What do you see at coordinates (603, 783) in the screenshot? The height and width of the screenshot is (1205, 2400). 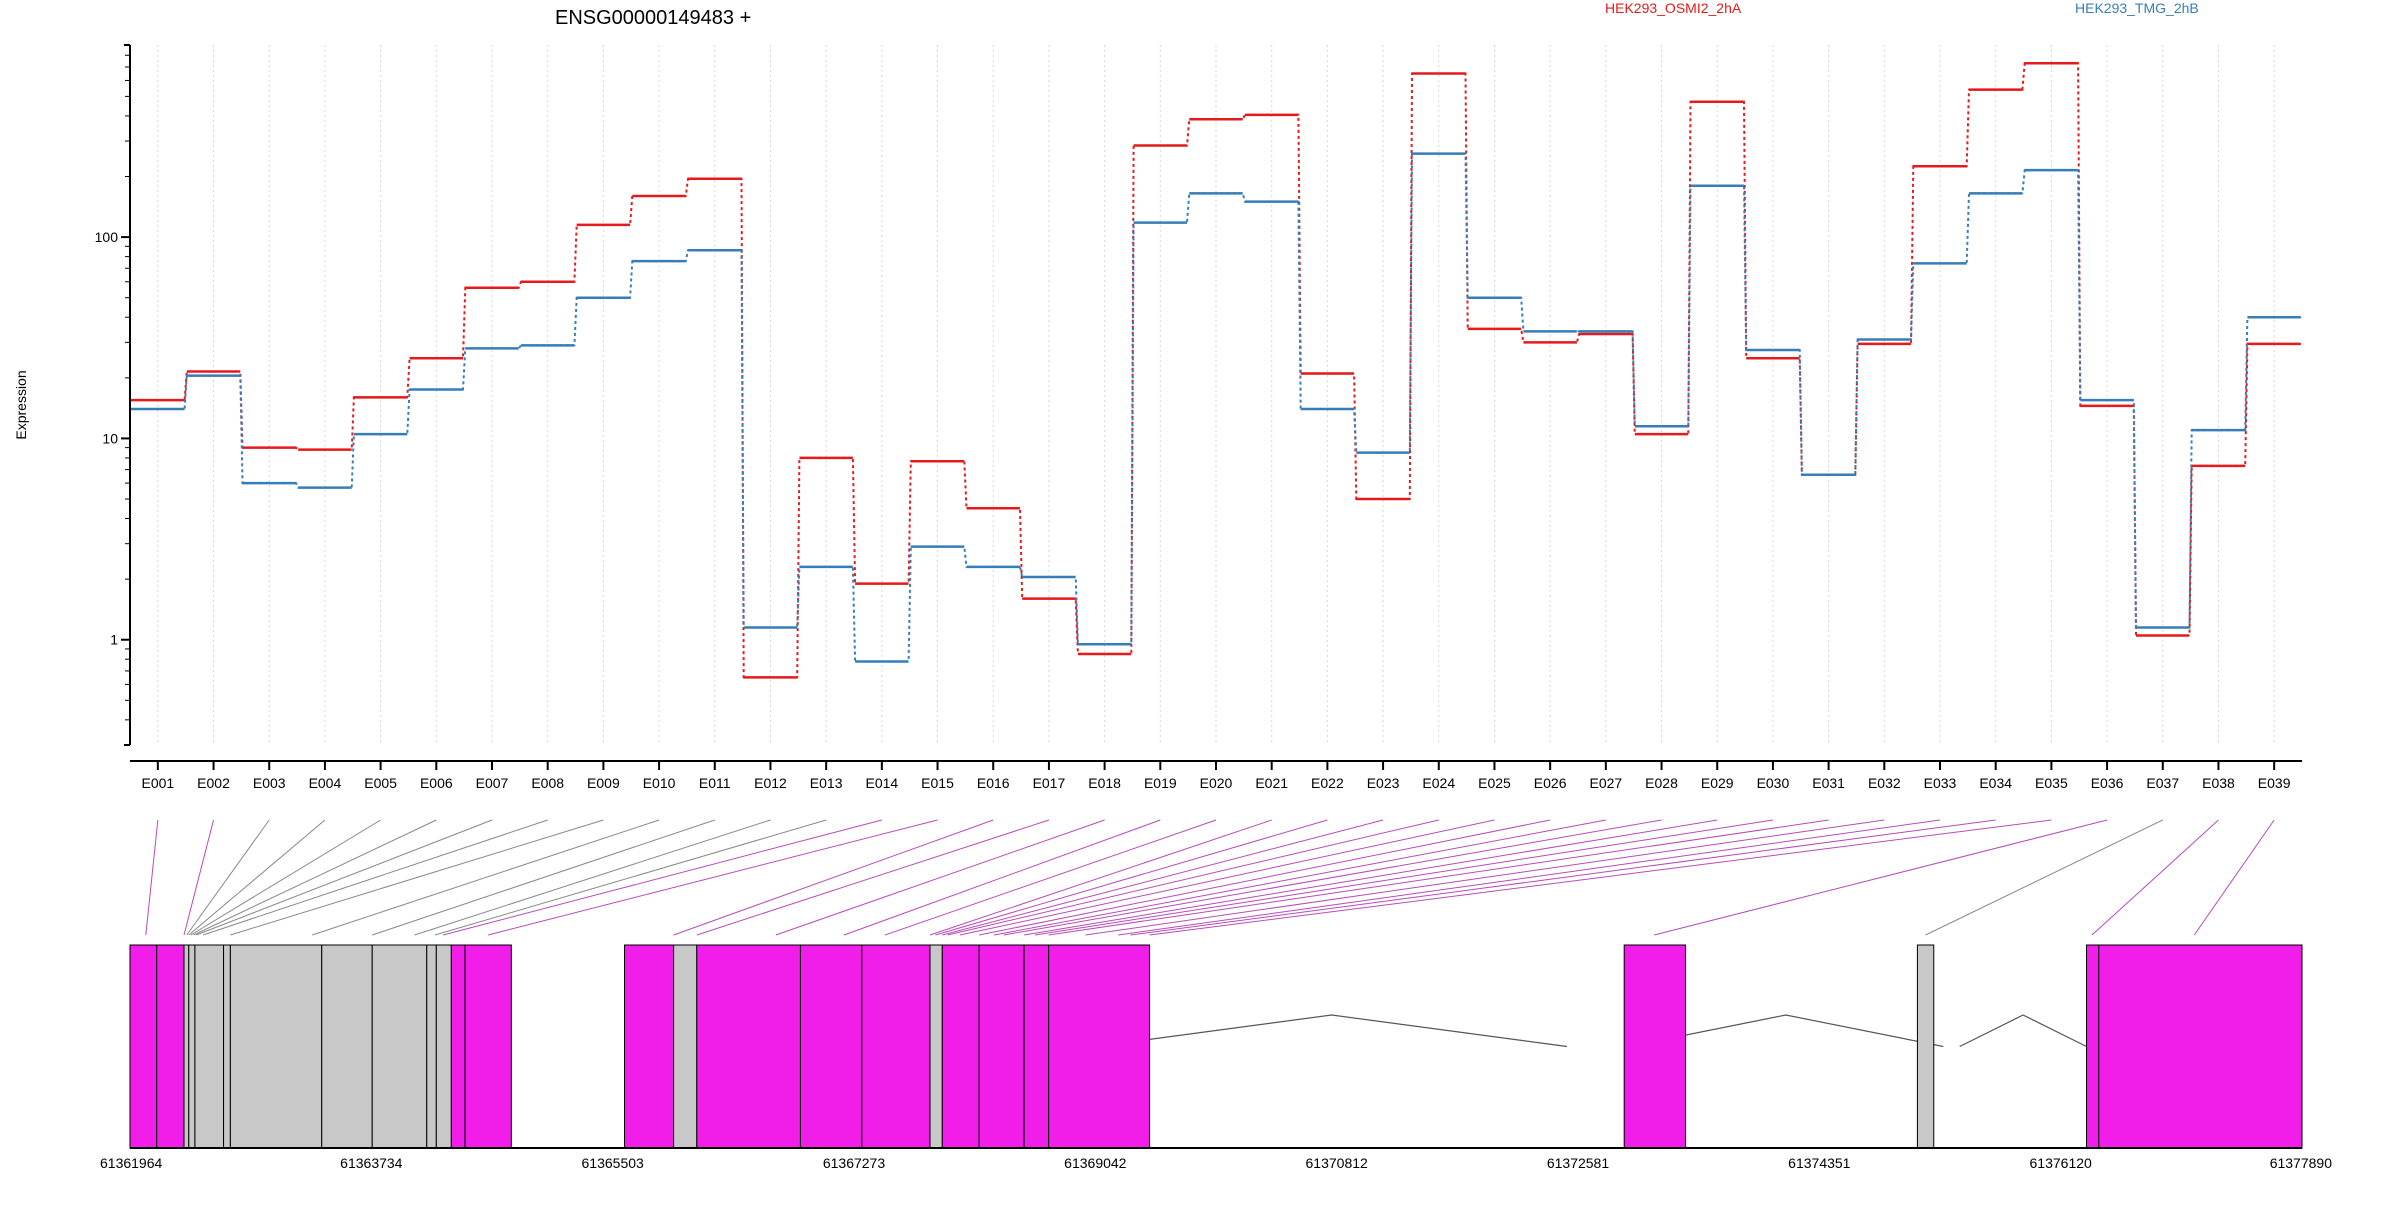 I see `x-tick-label: E009` at bounding box center [603, 783].